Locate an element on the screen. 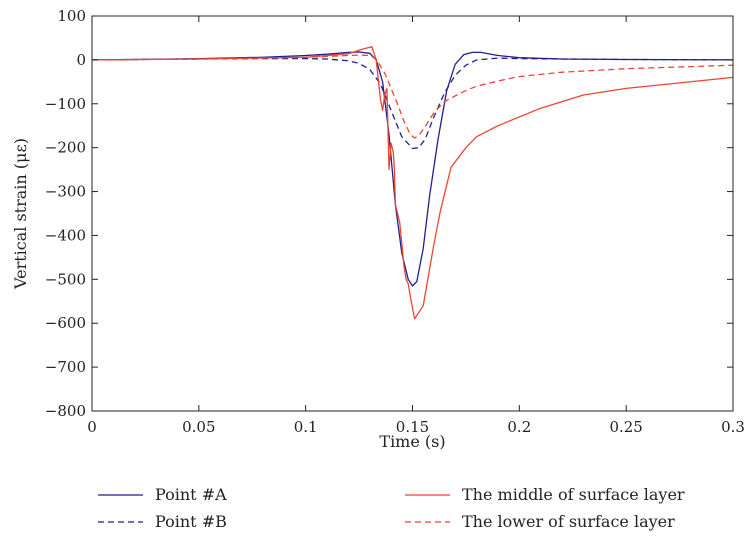 This screenshot has width=747, height=544. y-tick-label: −300 is located at coordinates (65, 192).